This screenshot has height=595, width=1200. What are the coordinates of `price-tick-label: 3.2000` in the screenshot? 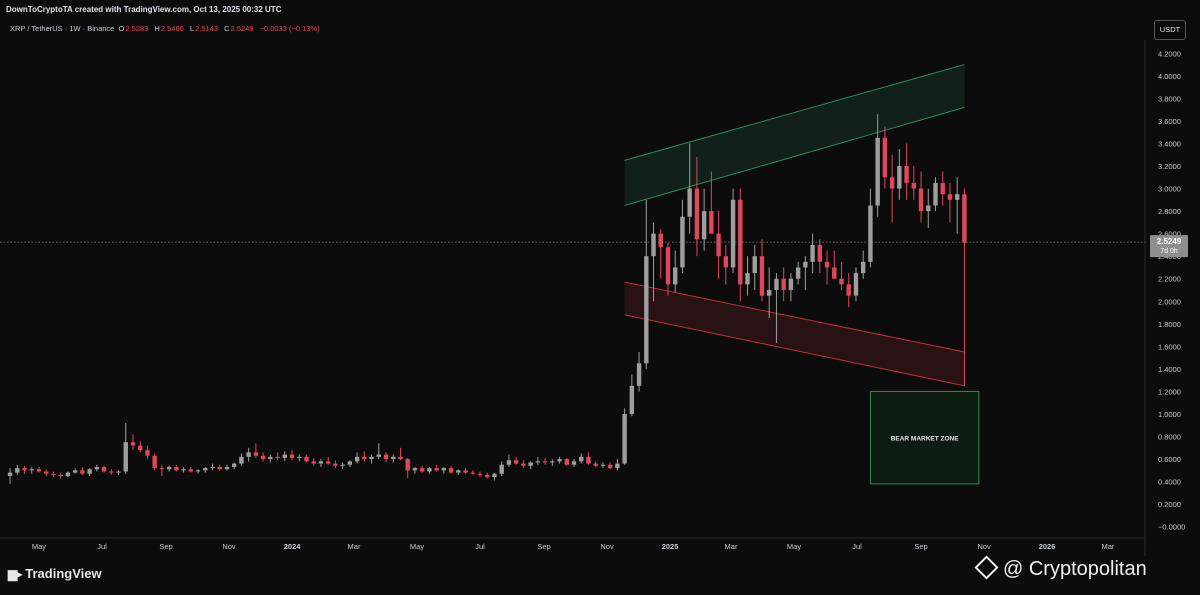 It's located at (1169, 166).